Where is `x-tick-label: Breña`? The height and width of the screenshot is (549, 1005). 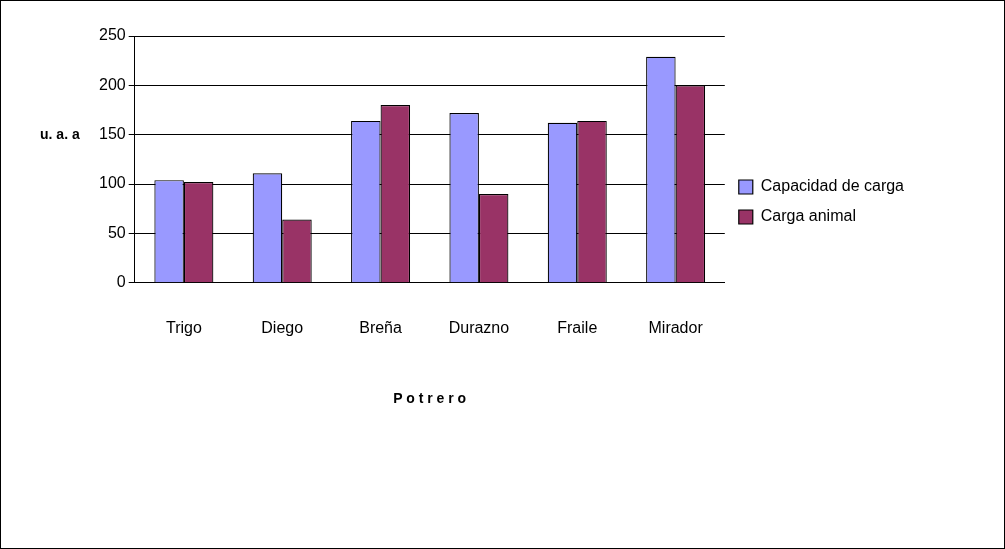 x-tick-label: Breña is located at coordinates (381, 327).